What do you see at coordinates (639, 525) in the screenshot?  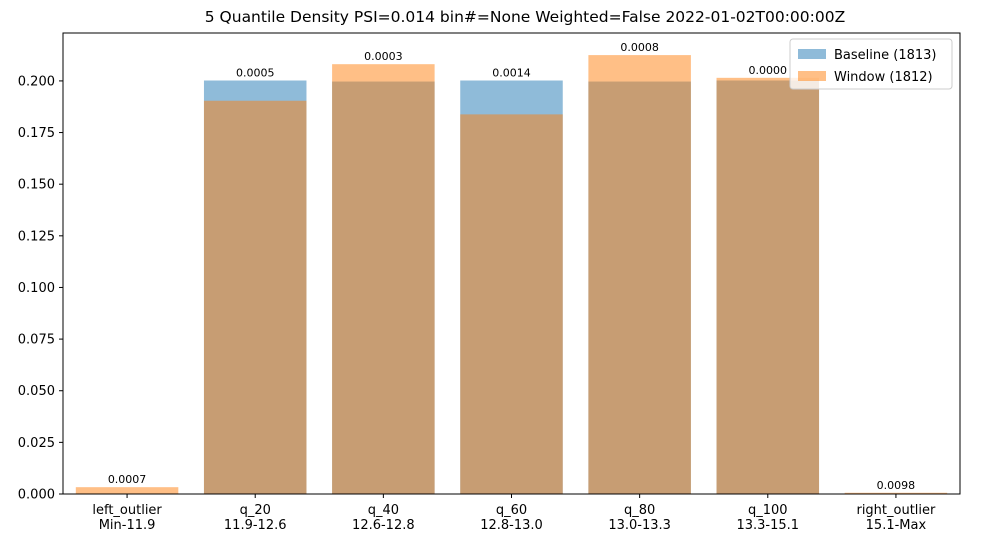 I see `x-tick-label-range: 13.0-13.3` at bounding box center [639, 525].